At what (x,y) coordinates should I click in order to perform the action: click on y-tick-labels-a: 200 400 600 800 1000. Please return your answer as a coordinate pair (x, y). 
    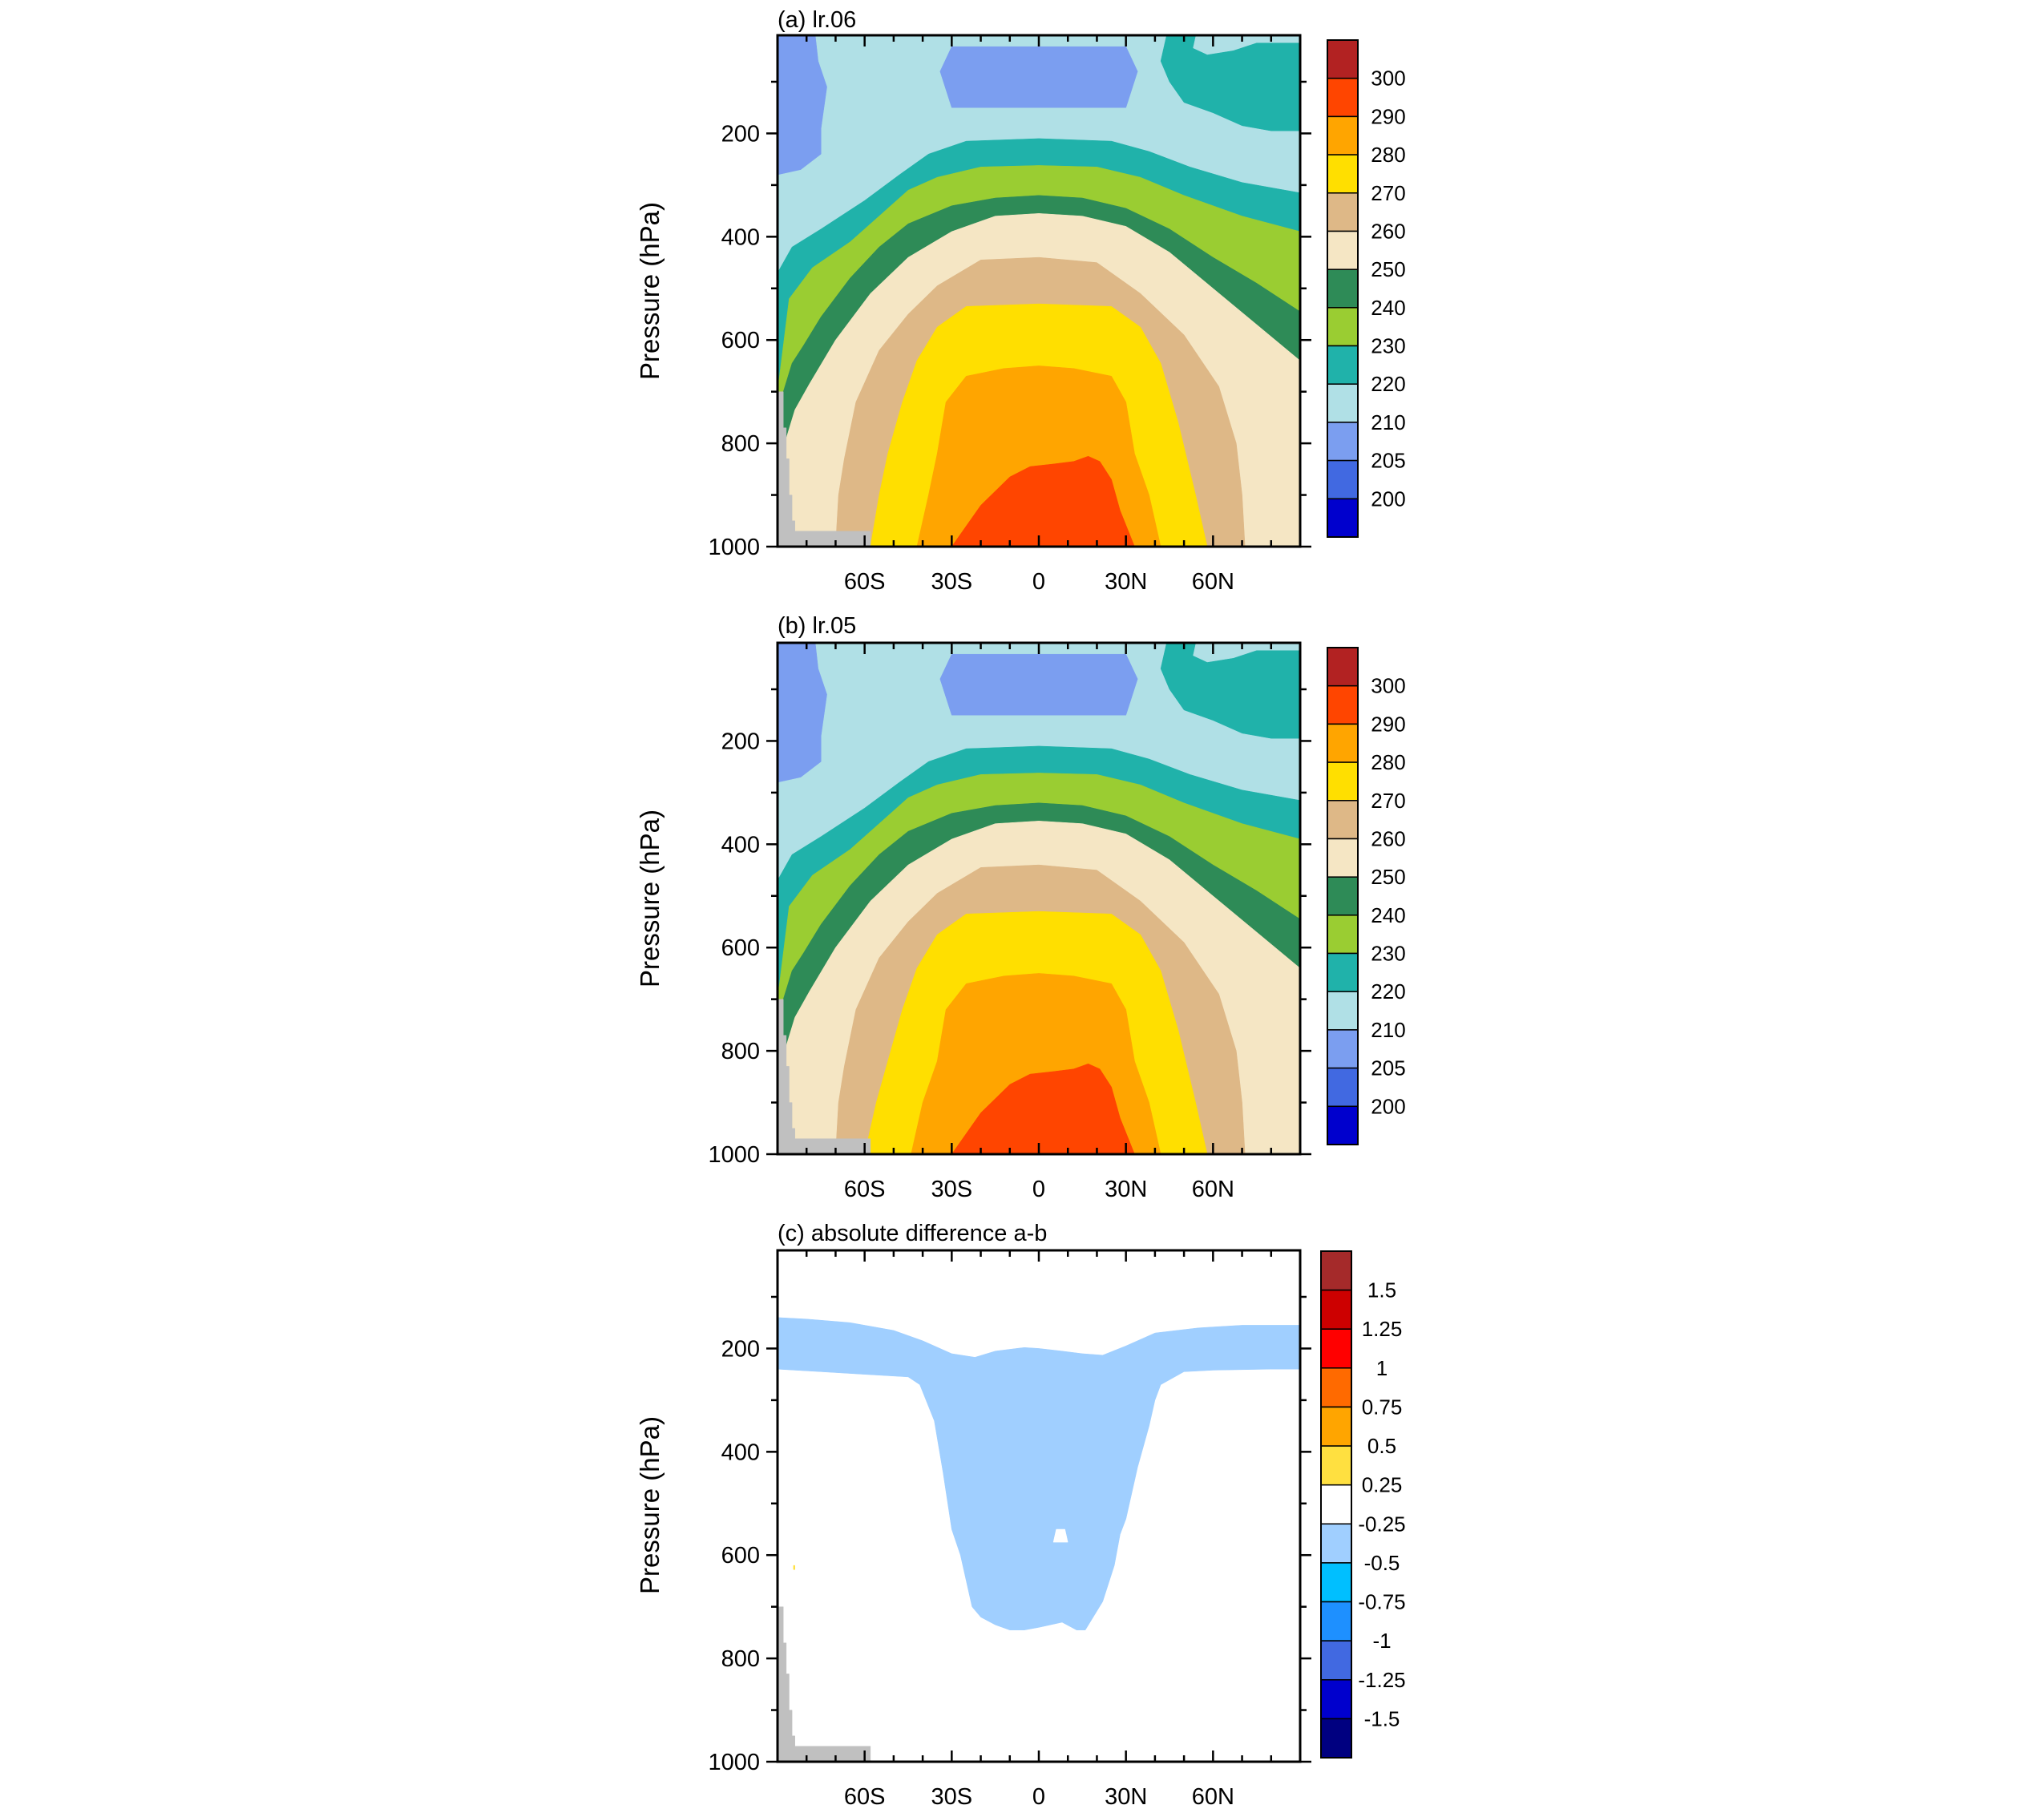
    Looking at the image, I should click on (734, 340).